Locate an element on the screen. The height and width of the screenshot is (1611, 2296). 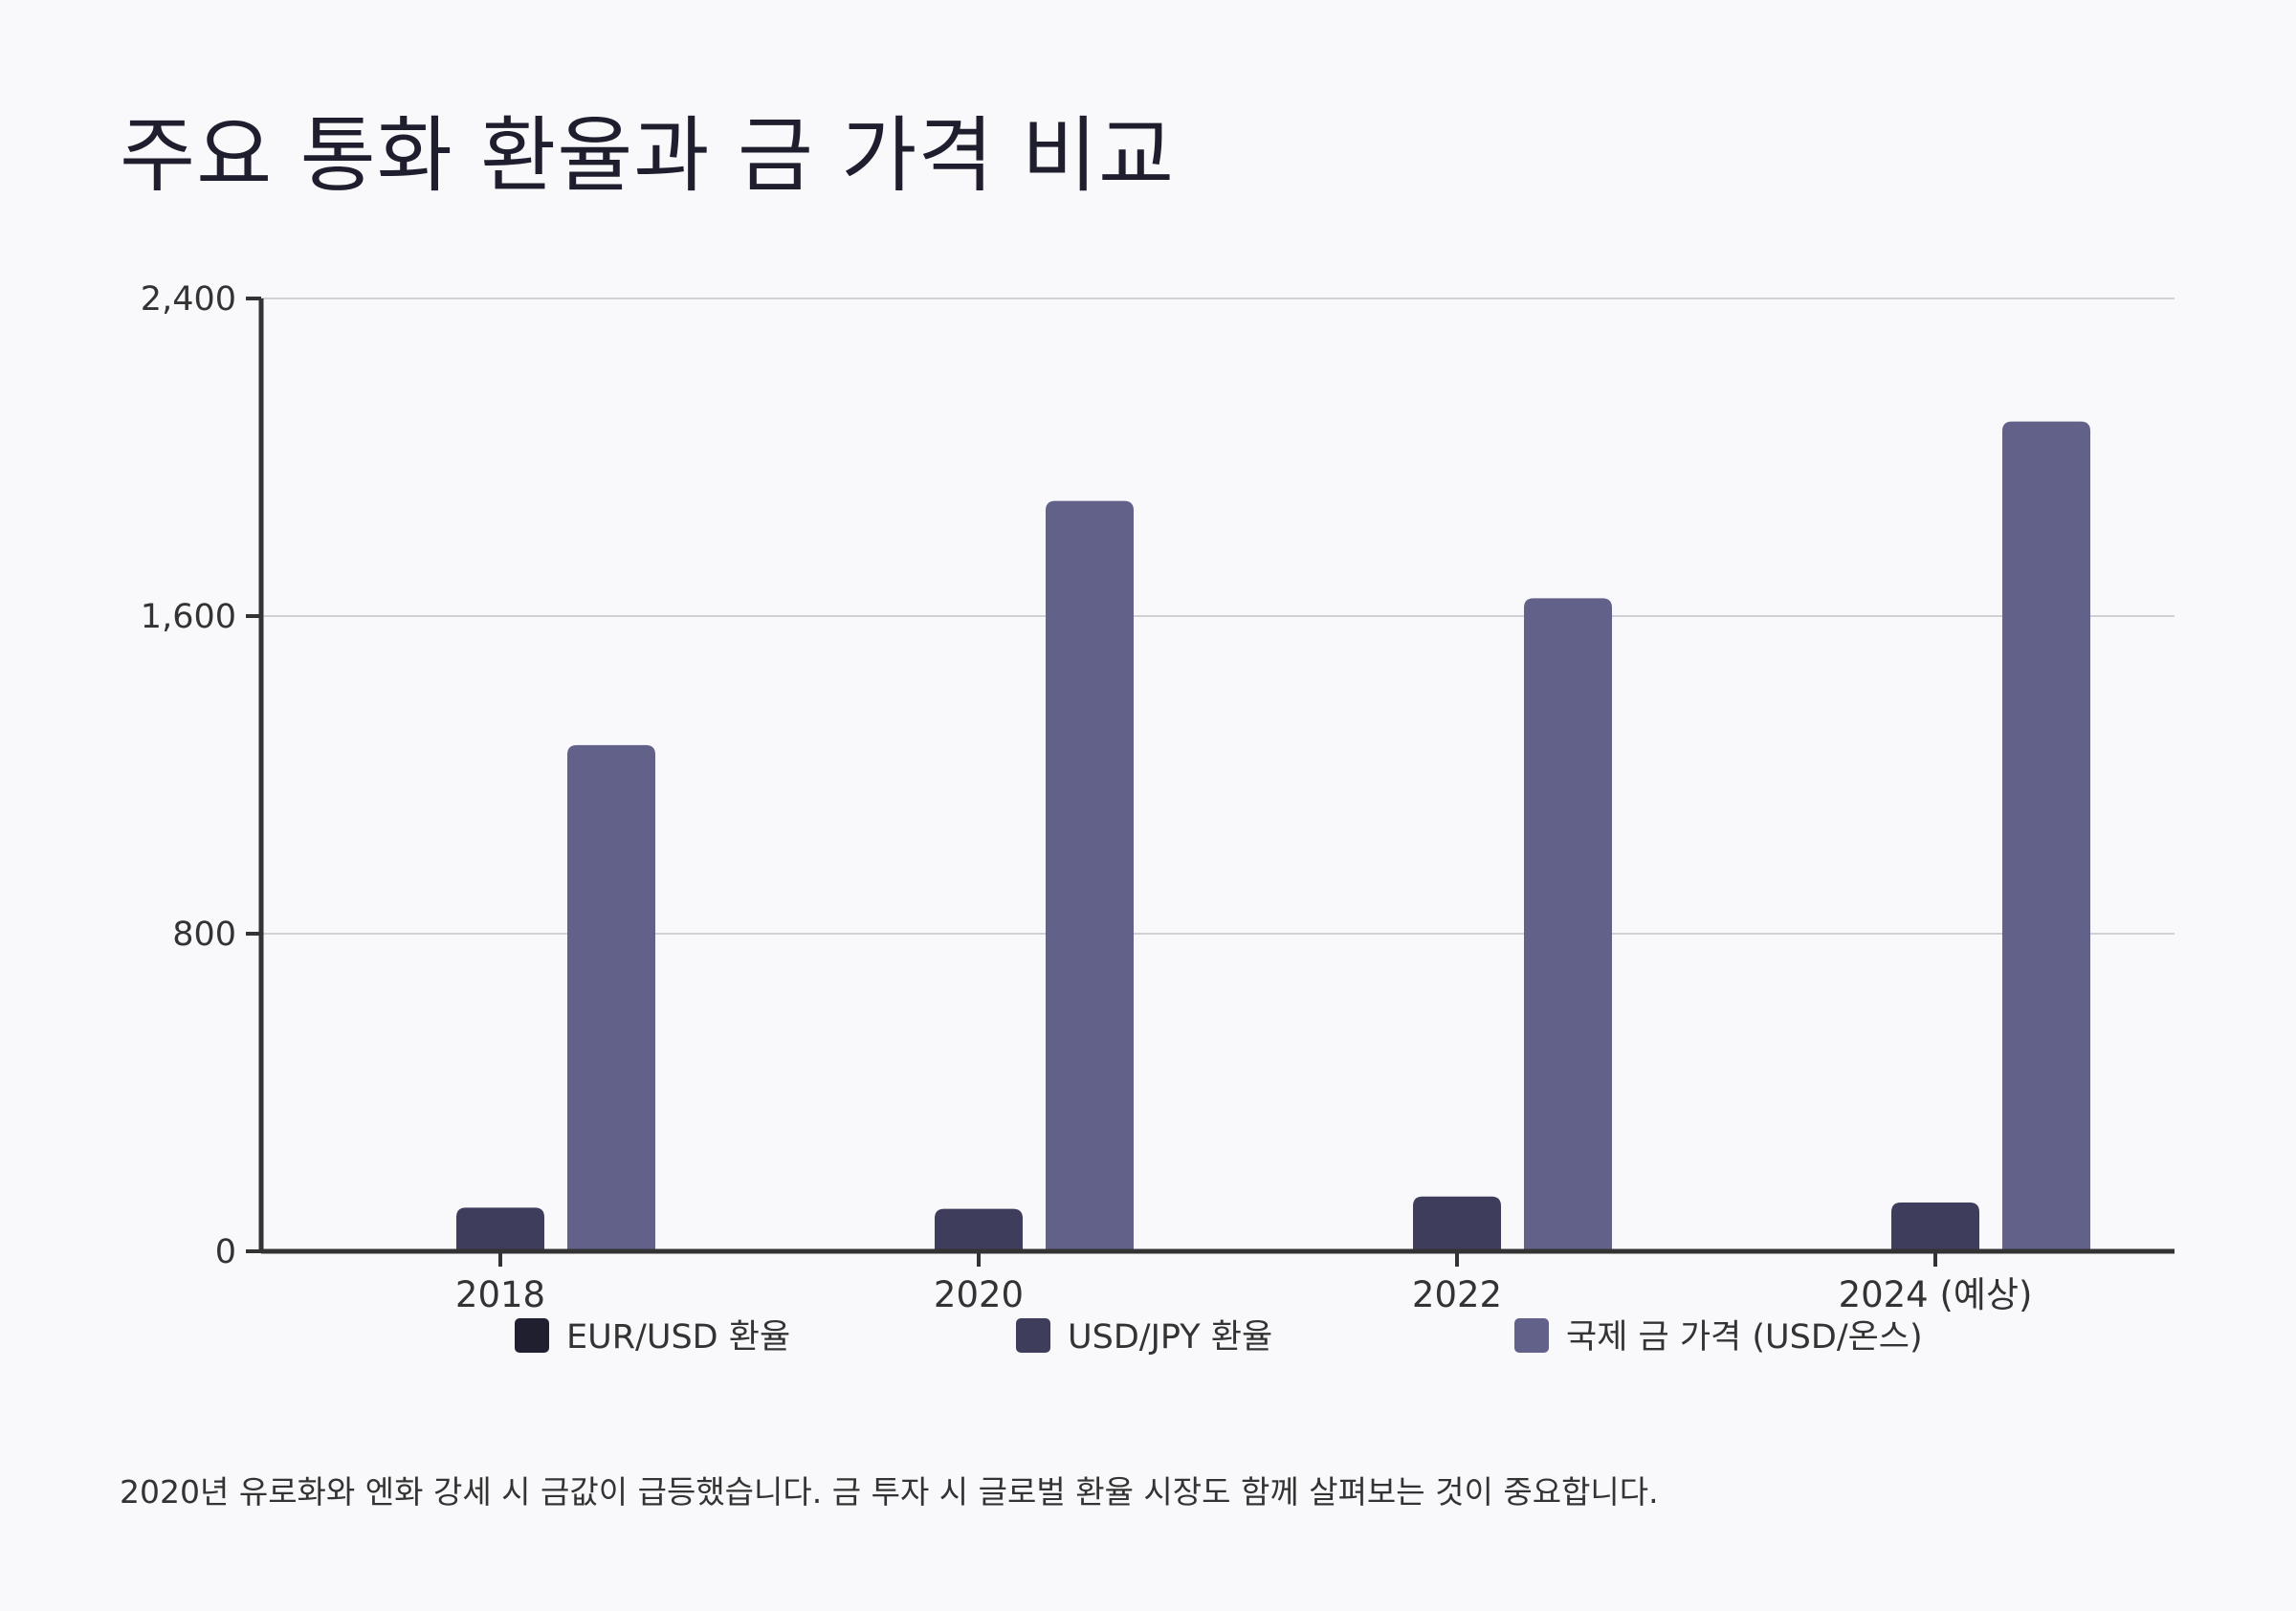
x-tick-label: 2024 (예상) is located at coordinates (1936, 1295).